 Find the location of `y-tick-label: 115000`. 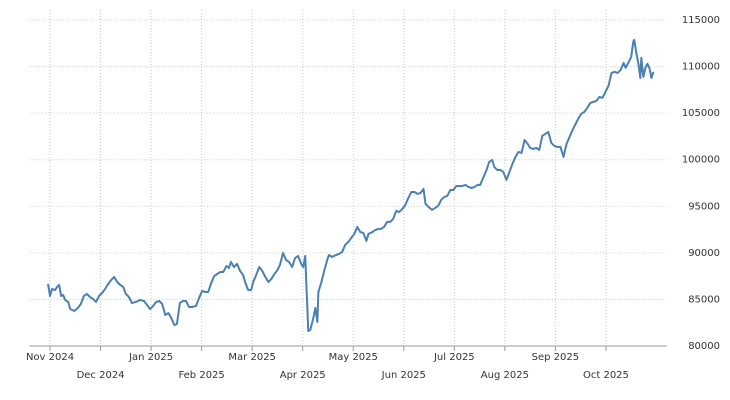

y-tick-label: 115000 is located at coordinates (701, 20).